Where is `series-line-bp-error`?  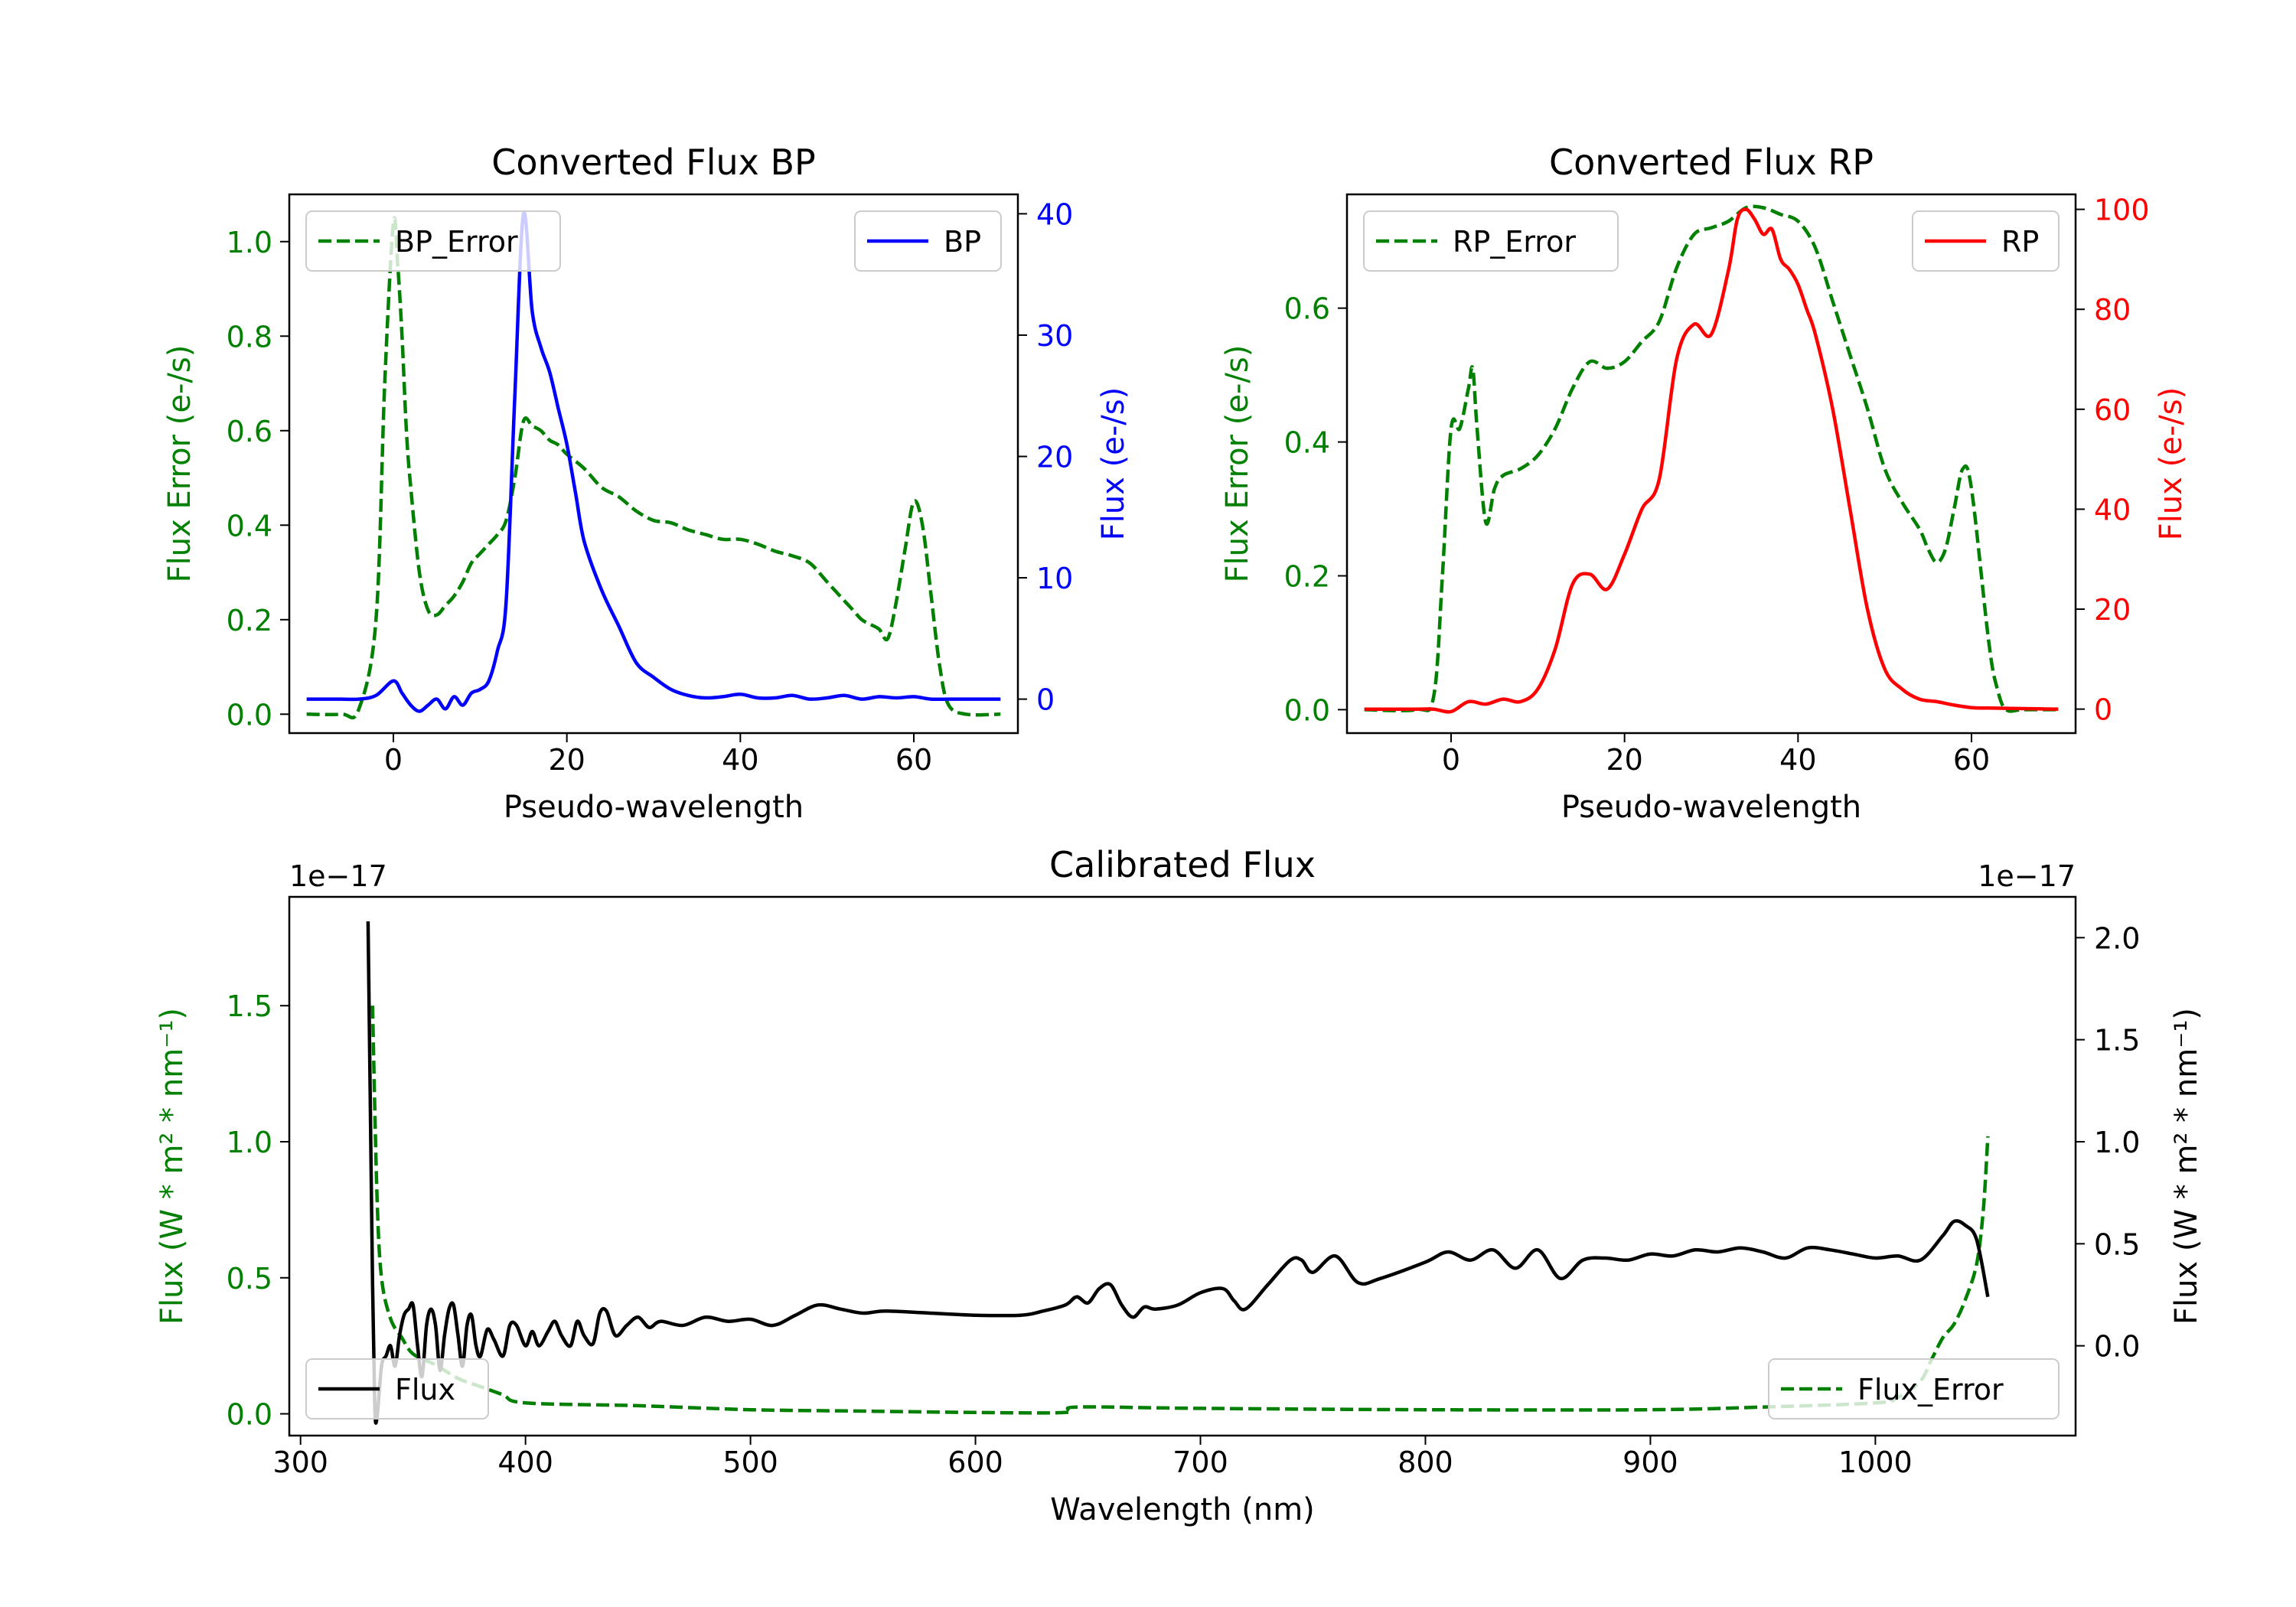 series-line-bp-error is located at coordinates (653, 468).